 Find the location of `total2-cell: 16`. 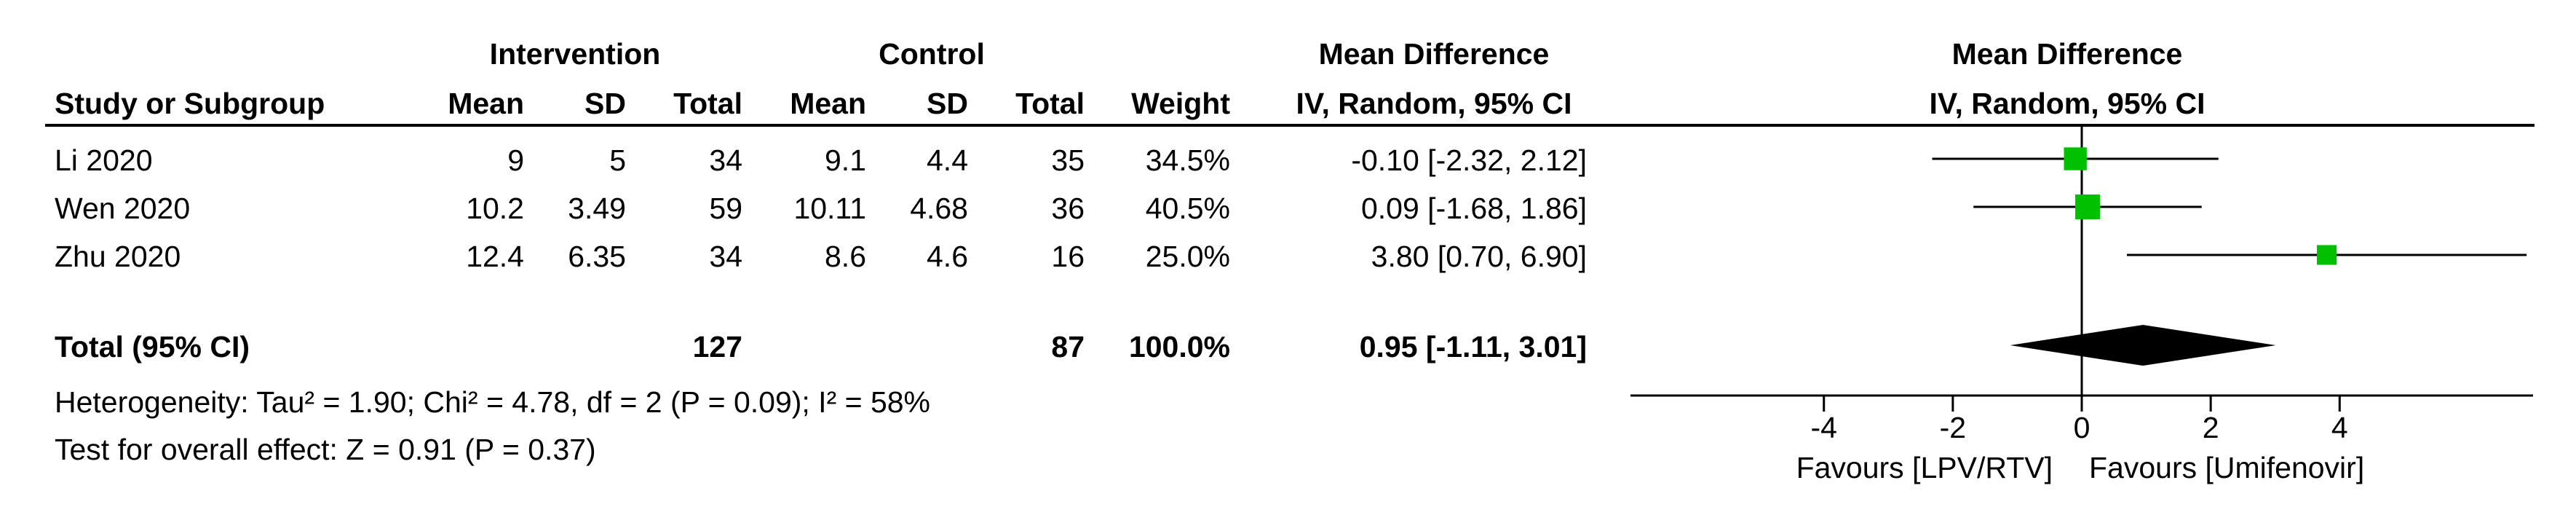

total2-cell: 16 is located at coordinates (1068, 256).